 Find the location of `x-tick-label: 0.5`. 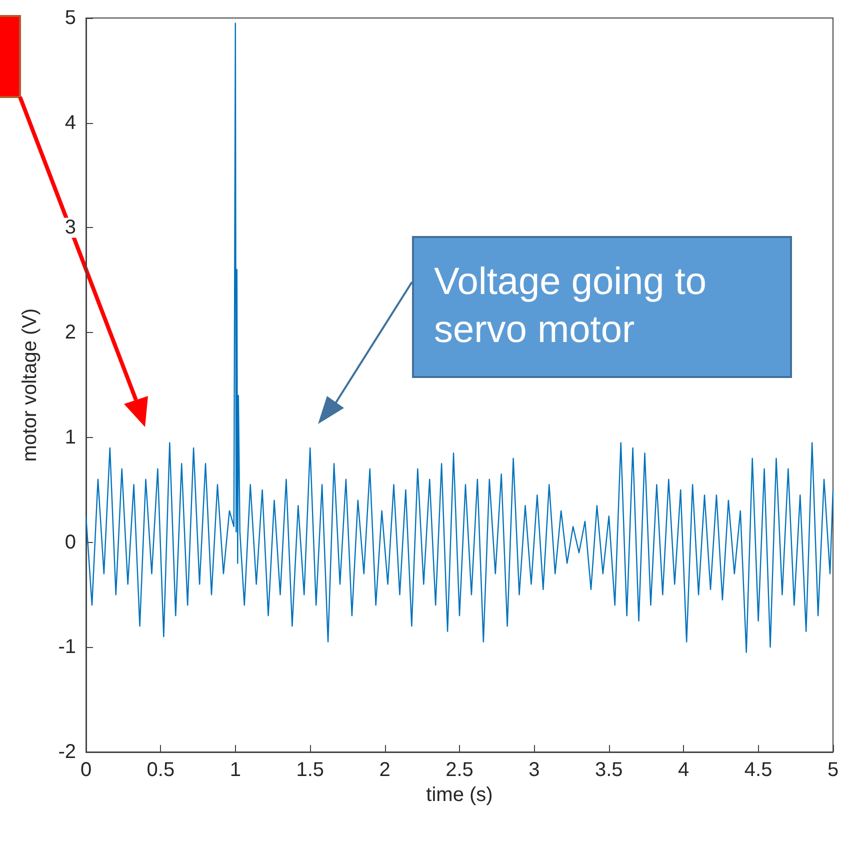

x-tick-label: 0.5 is located at coordinates (160, 770).